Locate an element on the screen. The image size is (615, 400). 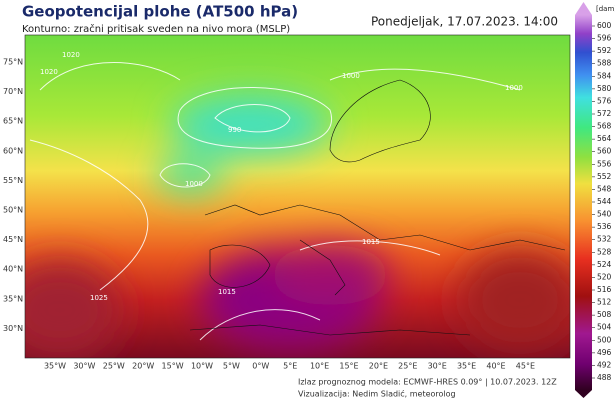
colorbar-label: 564 is located at coordinates (604, 138).